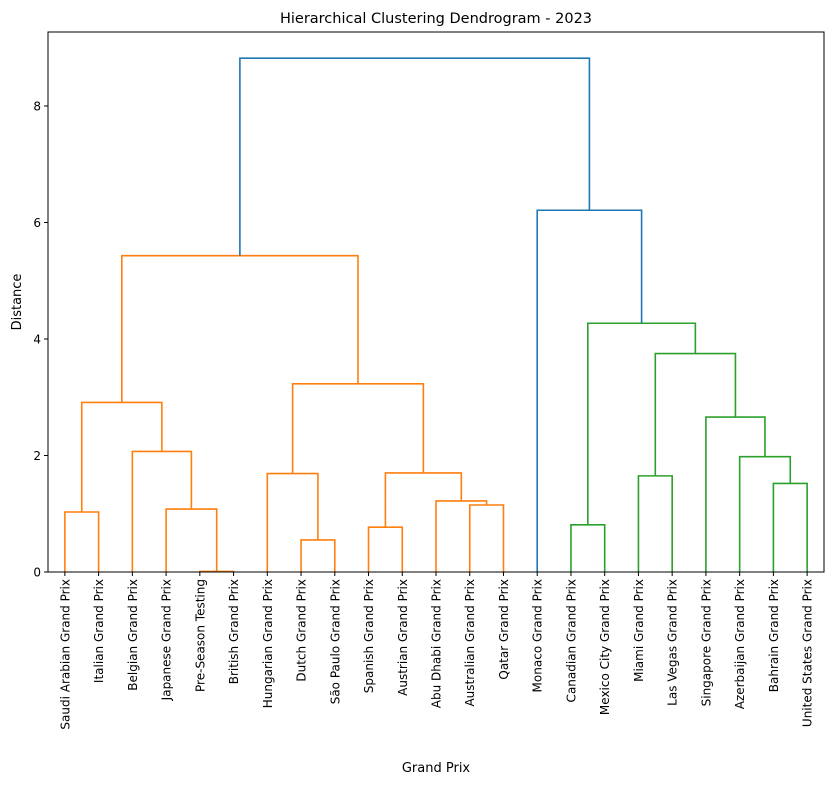 The height and width of the screenshot is (789, 833). What do you see at coordinates (437, 643) in the screenshot?
I see `x-tick-label-11: Abu Dhabi Grand Prix` at bounding box center [437, 643].